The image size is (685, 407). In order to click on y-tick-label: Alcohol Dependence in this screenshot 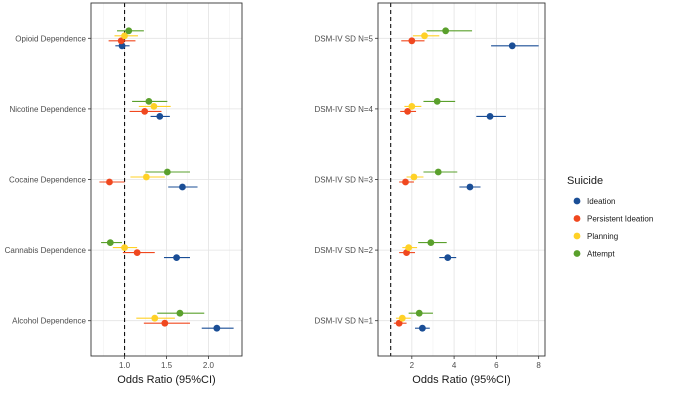, I will do `click(49, 321)`.